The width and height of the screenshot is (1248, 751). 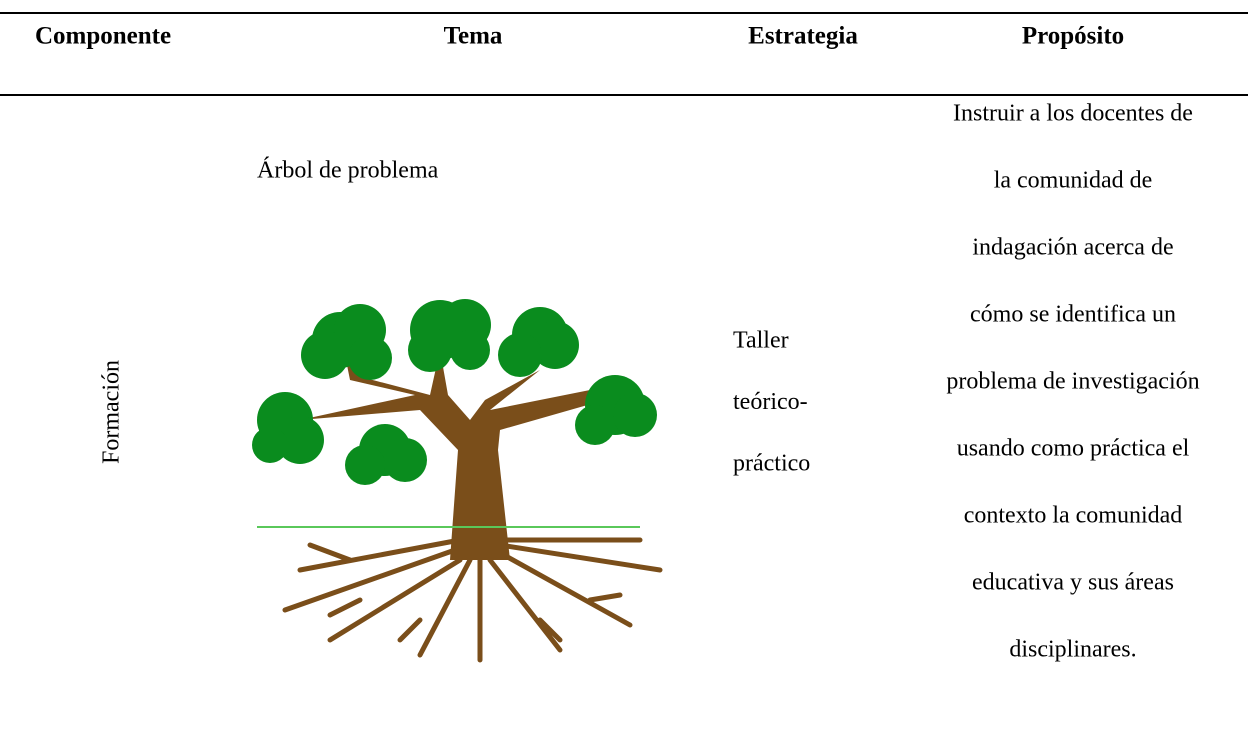 What do you see at coordinates (103, 36) in the screenshot?
I see `header-cell: Componente` at bounding box center [103, 36].